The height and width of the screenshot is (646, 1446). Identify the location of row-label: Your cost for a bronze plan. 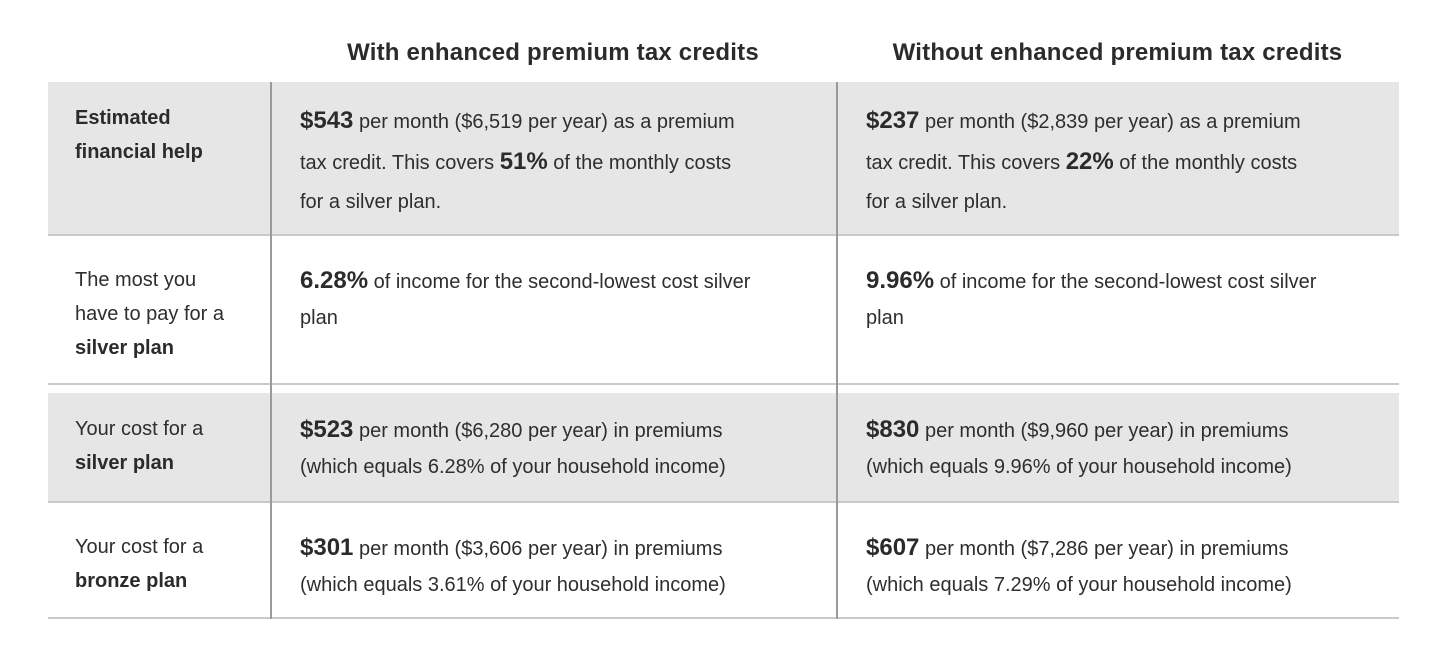
(139, 564).